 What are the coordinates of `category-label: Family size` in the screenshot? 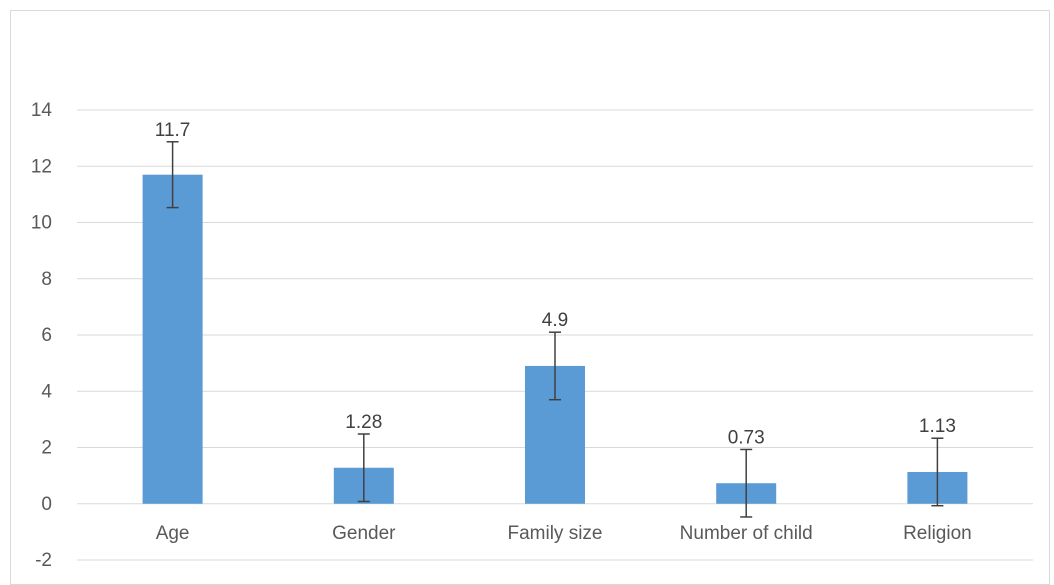 It's located at (554, 533).